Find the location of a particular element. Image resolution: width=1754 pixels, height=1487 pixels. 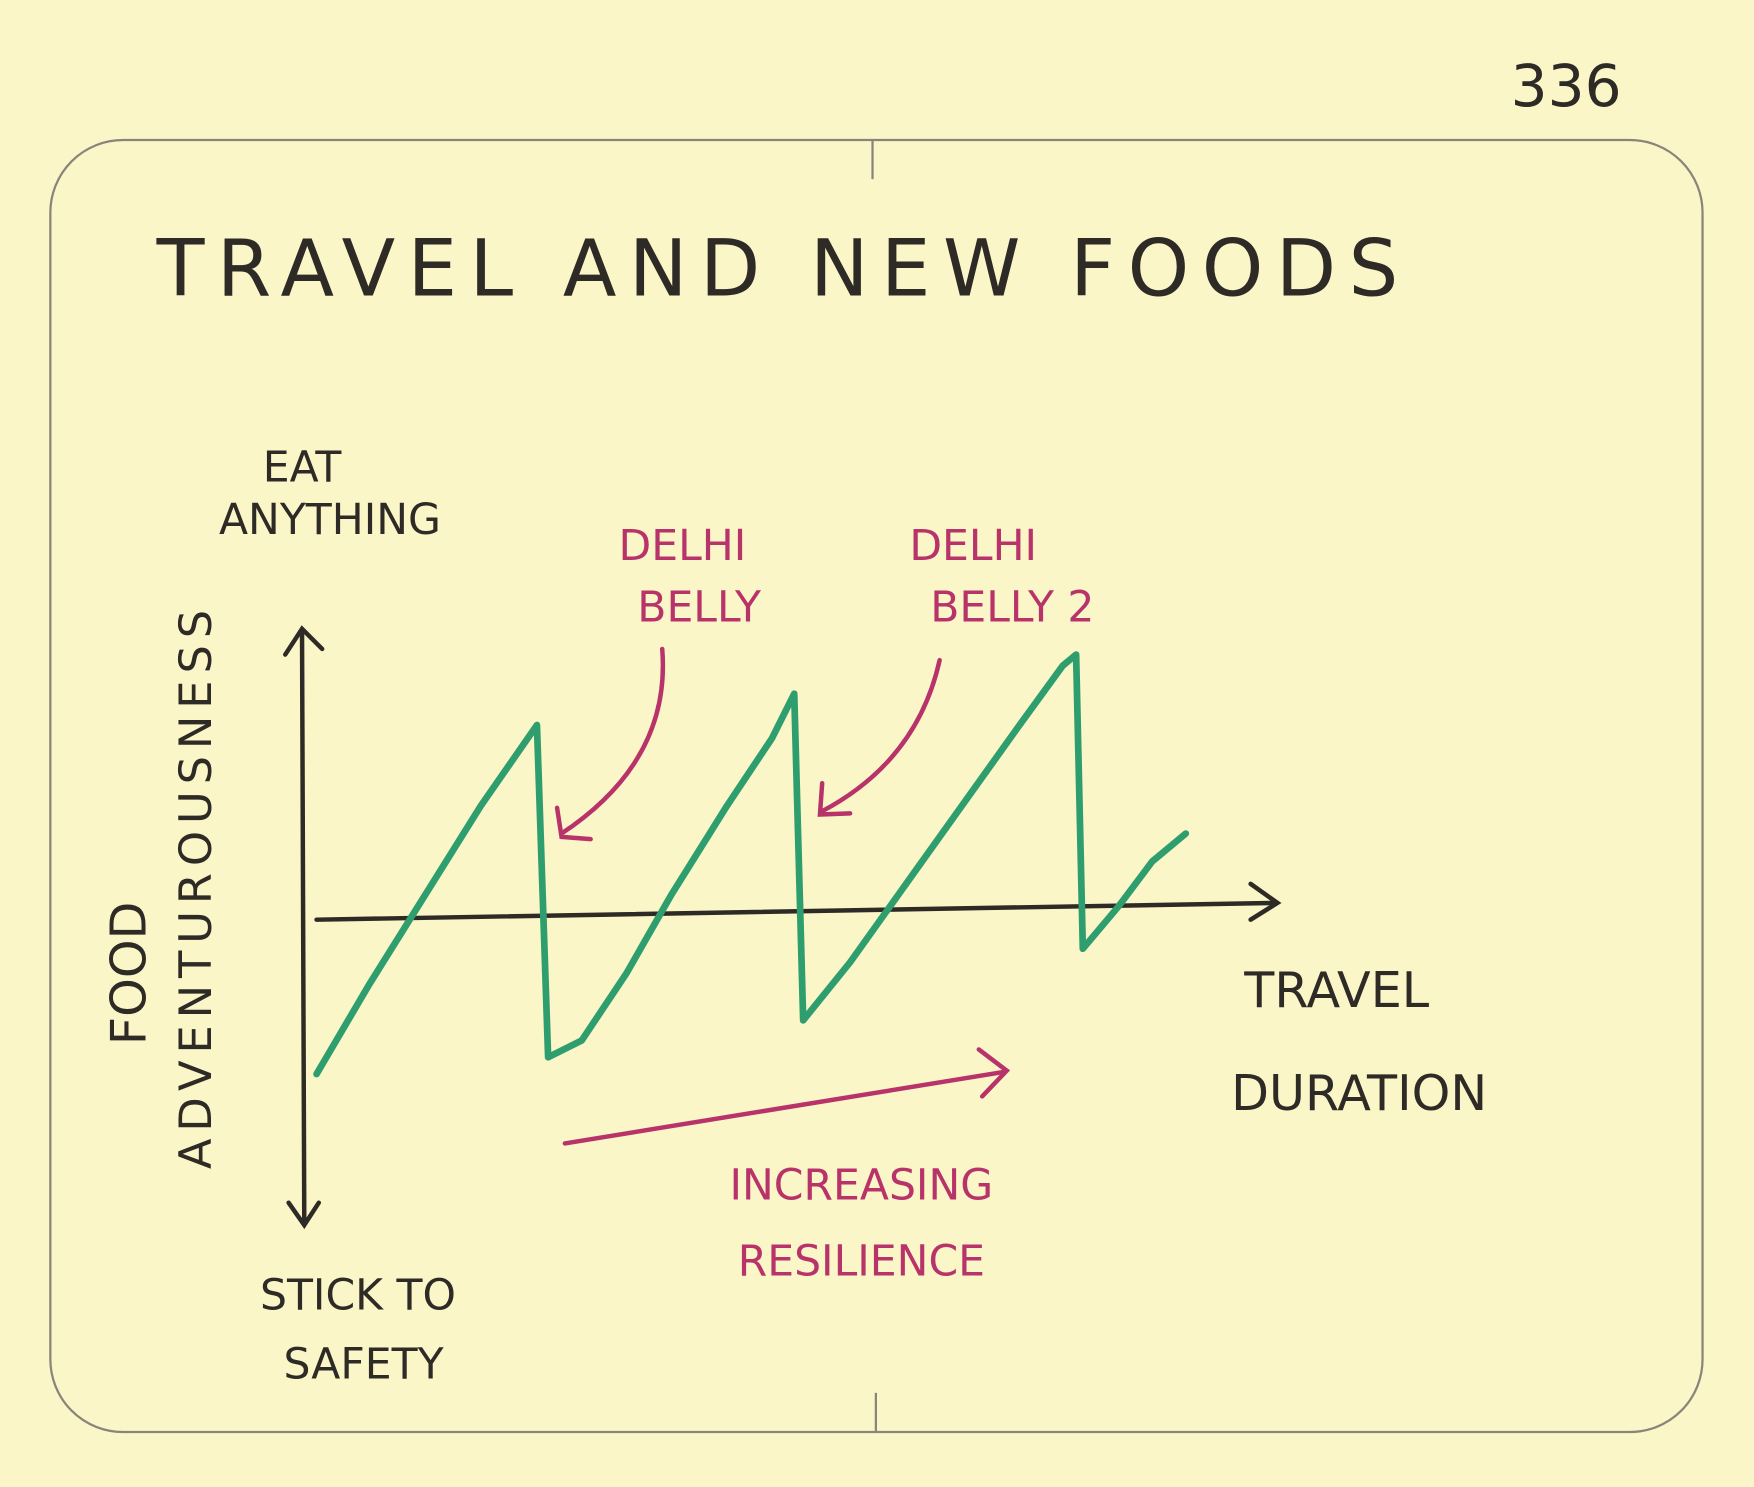

y-top-label: EAT is located at coordinates (303, 467).